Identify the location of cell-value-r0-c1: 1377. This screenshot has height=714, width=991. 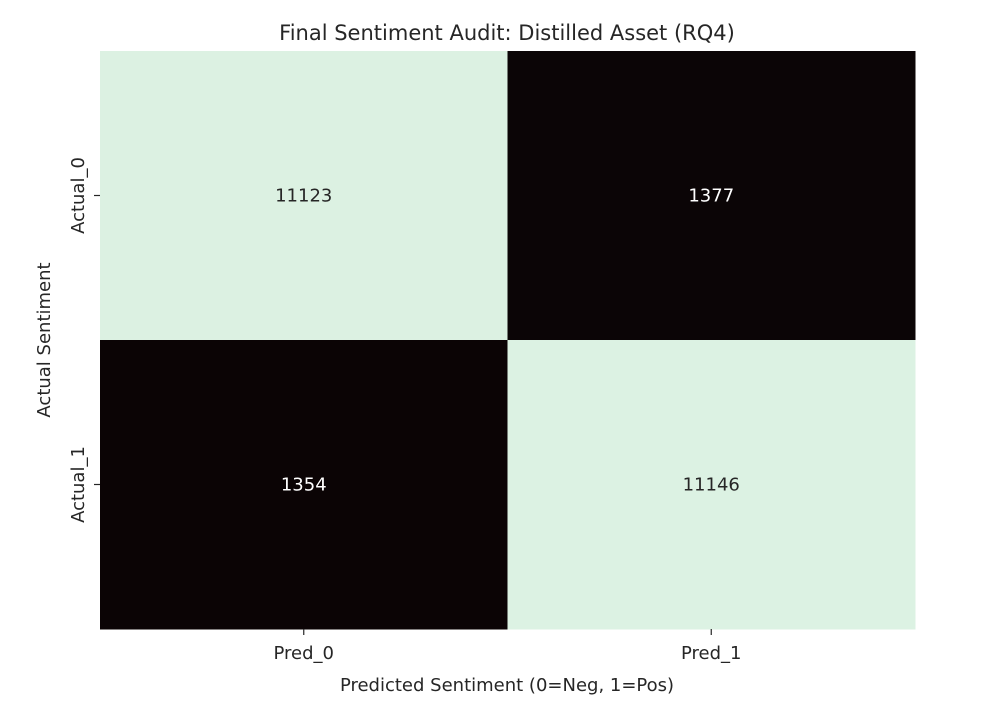
(711, 196).